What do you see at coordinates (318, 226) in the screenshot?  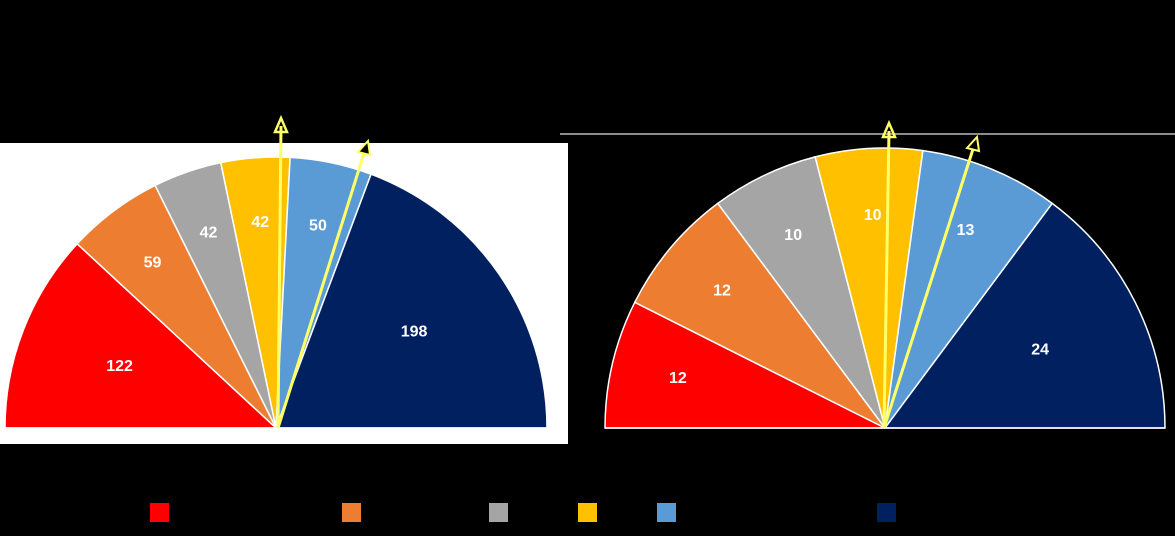 I see `data-label: 50` at bounding box center [318, 226].